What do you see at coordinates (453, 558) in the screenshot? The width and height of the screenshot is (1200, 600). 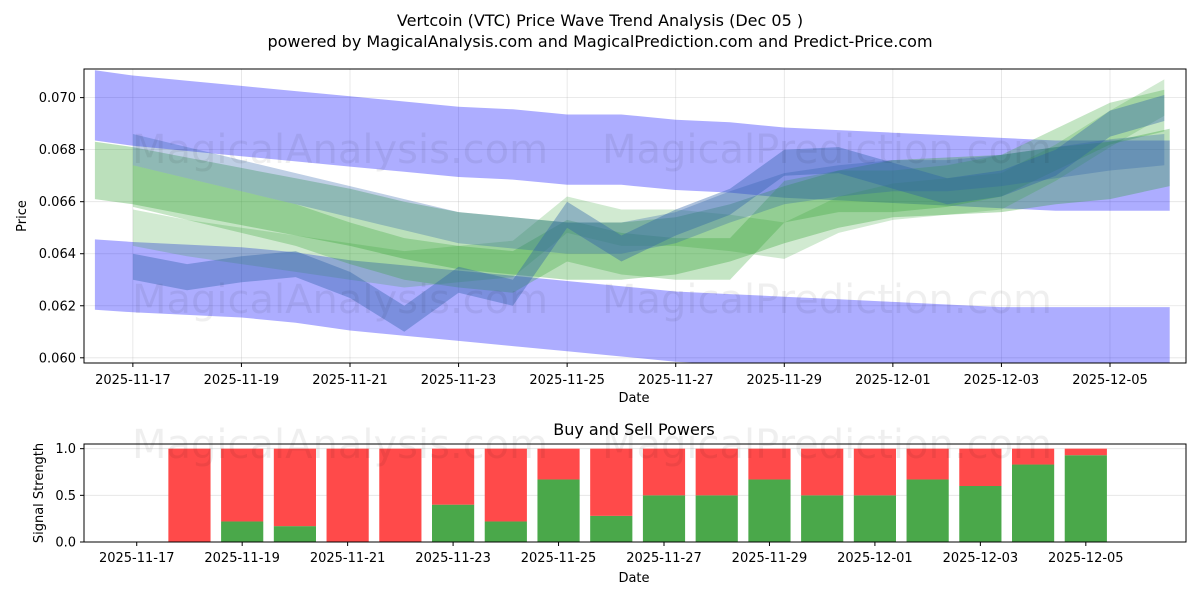 I see `bottom-x-tick-label: 2025-11-23` at bounding box center [453, 558].